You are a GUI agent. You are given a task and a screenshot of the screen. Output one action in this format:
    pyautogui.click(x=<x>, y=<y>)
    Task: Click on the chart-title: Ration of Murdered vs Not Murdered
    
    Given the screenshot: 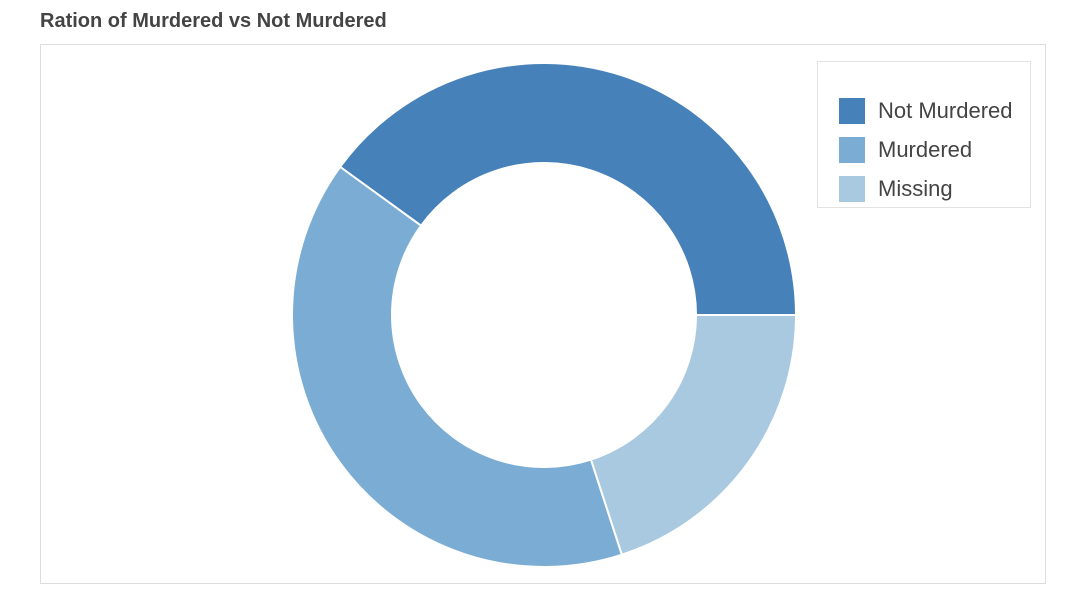 What is the action you would take?
    pyautogui.click(x=213, y=21)
    